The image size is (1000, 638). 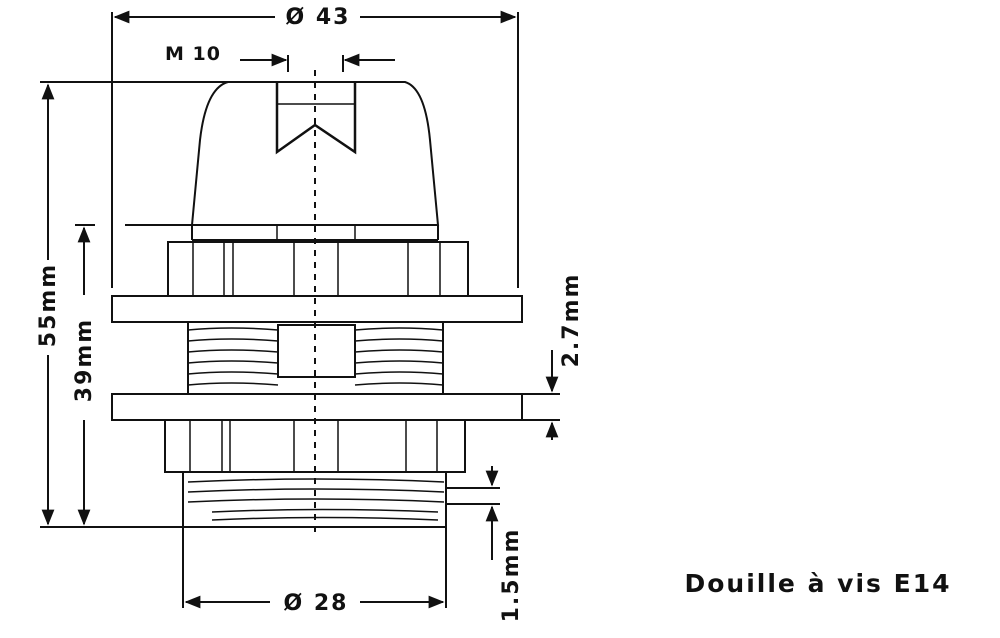 I want to click on upper-nut-facets, so click(x=316, y=269).